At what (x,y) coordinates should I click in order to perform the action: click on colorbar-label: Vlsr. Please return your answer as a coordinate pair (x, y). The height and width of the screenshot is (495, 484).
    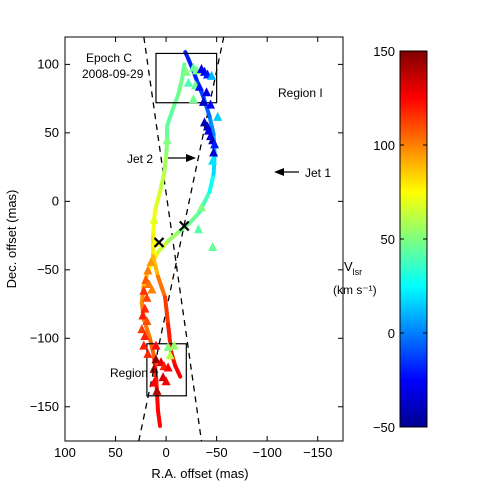
    Looking at the image, I should click on (353, 268).